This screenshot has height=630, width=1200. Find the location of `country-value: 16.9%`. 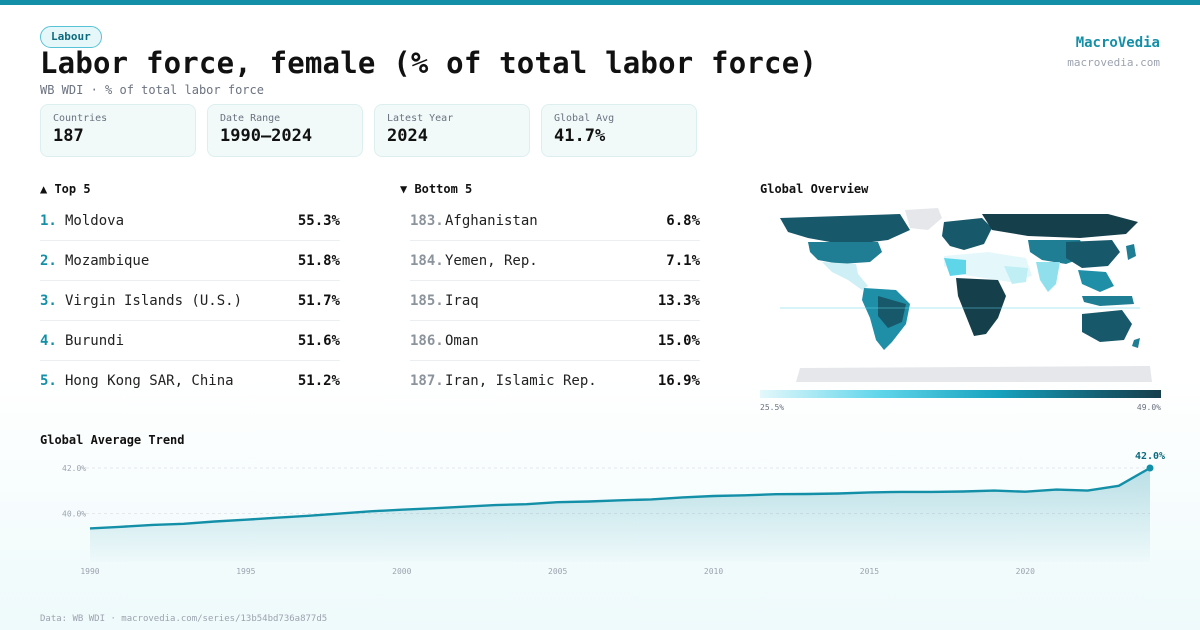

country-value: 16.9% is located at coordinates (678, 381).